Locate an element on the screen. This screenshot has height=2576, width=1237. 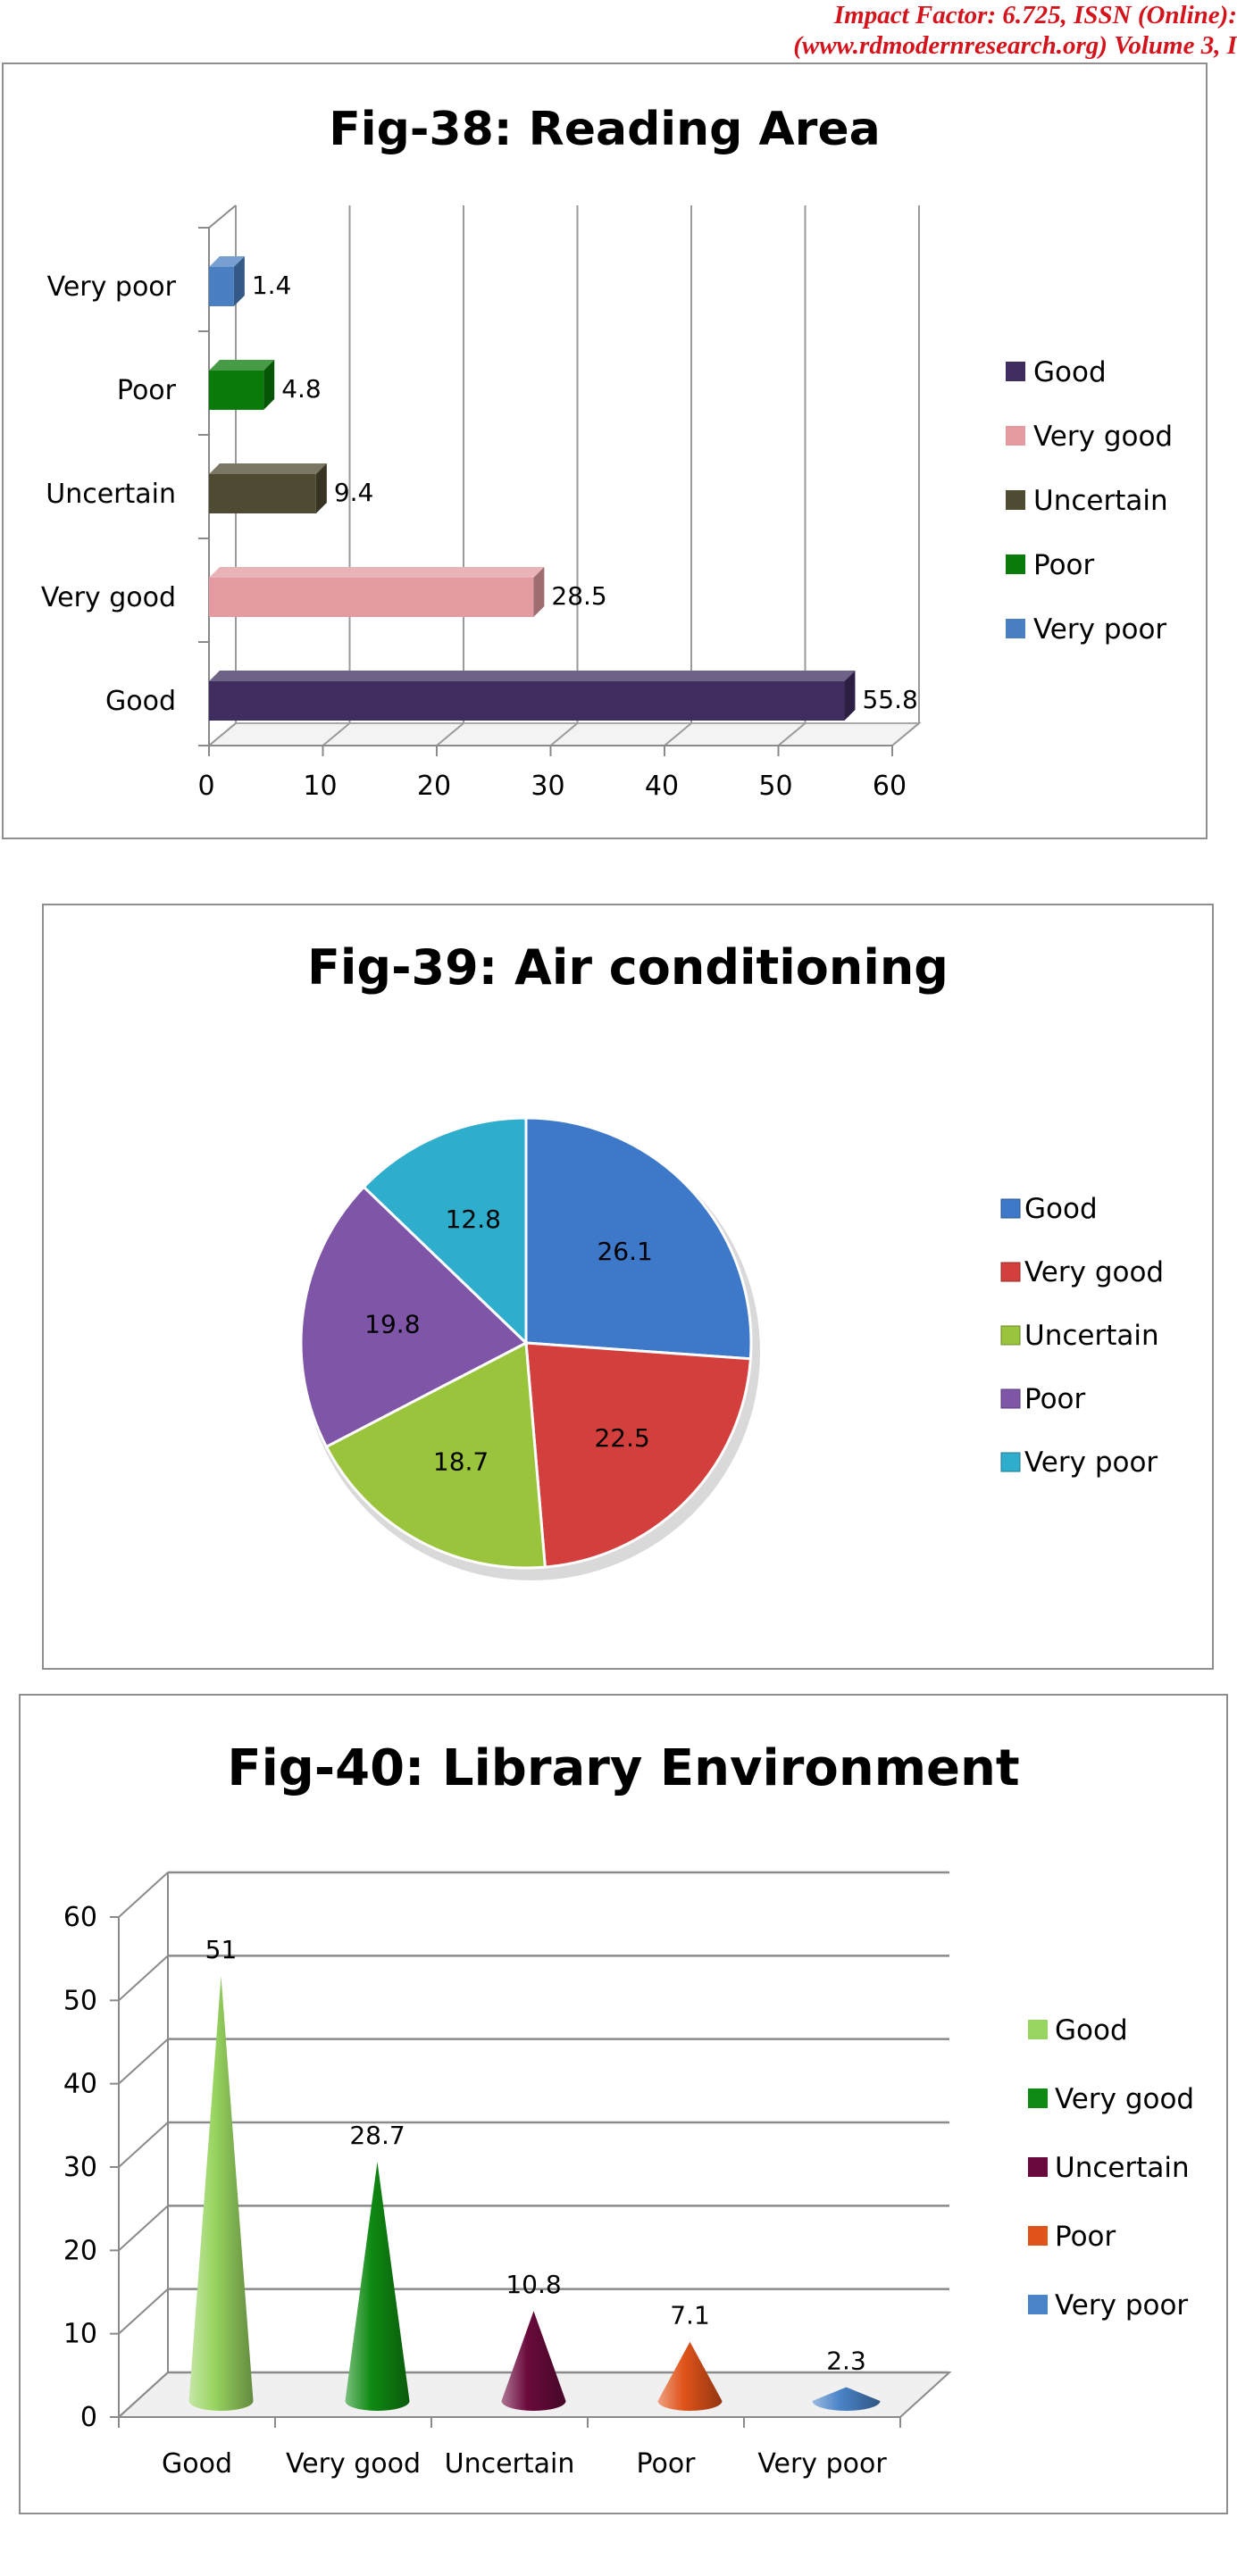
data-label-good: 51 is located at coordinates (222, 1949).